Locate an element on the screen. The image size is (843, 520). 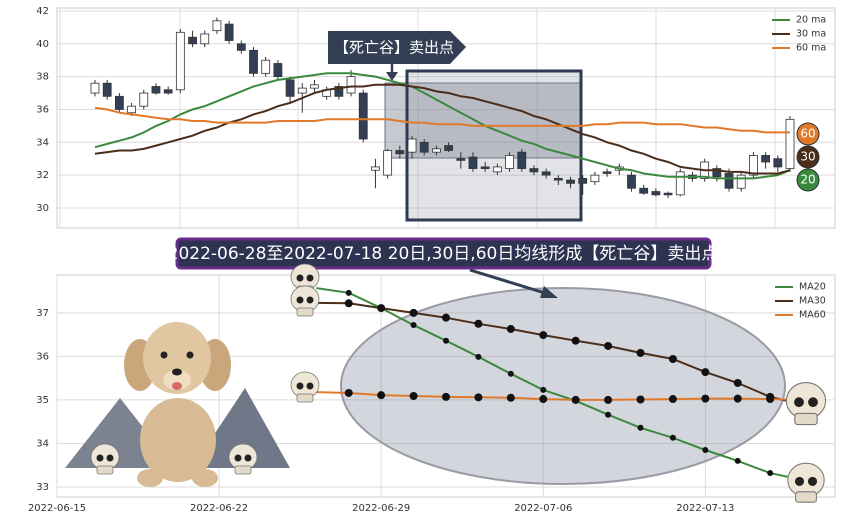
x-tick-label: 2022-07-13 is located at coordinates (705, 508).